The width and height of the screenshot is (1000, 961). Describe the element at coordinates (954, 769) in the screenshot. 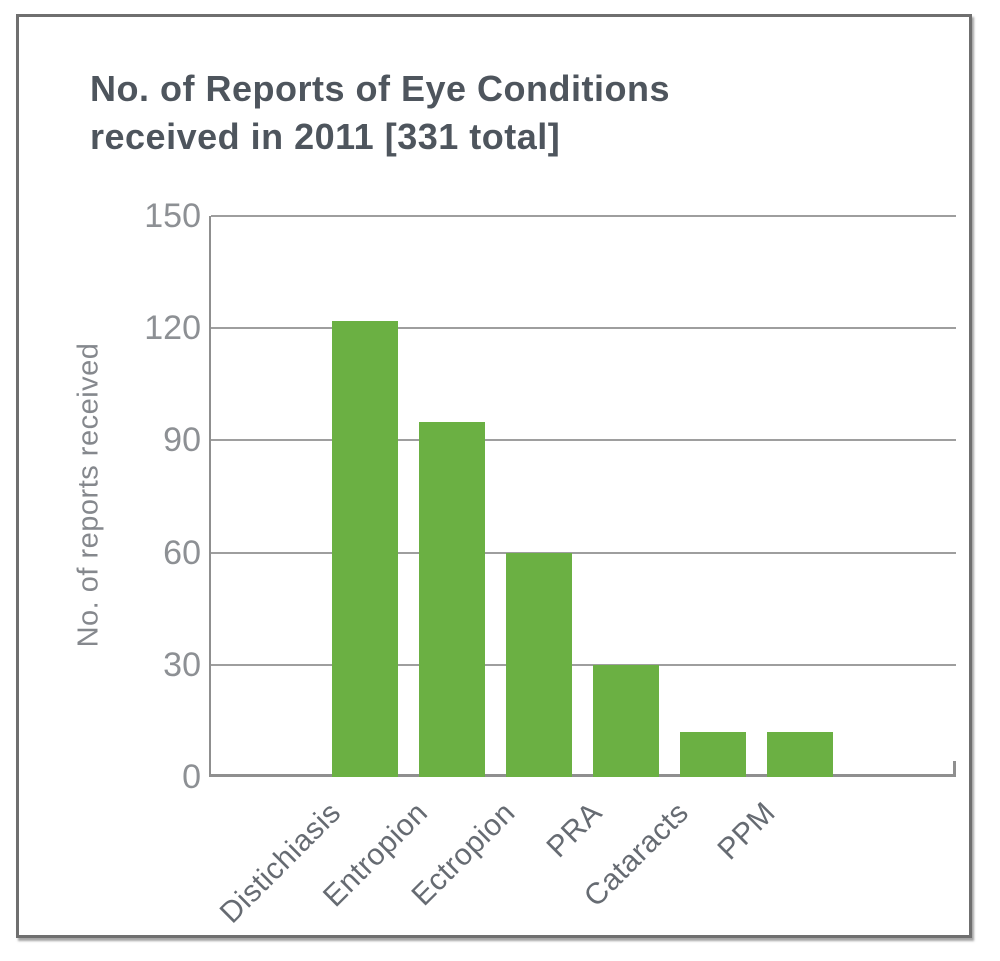

I see `x-axis-end-tick` at that location.